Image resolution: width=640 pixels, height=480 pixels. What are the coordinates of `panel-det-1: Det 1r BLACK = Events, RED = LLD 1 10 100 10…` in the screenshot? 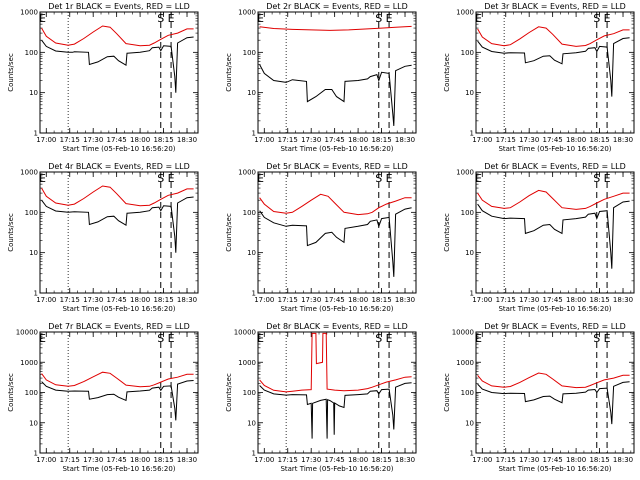 It's located at (103, 77).